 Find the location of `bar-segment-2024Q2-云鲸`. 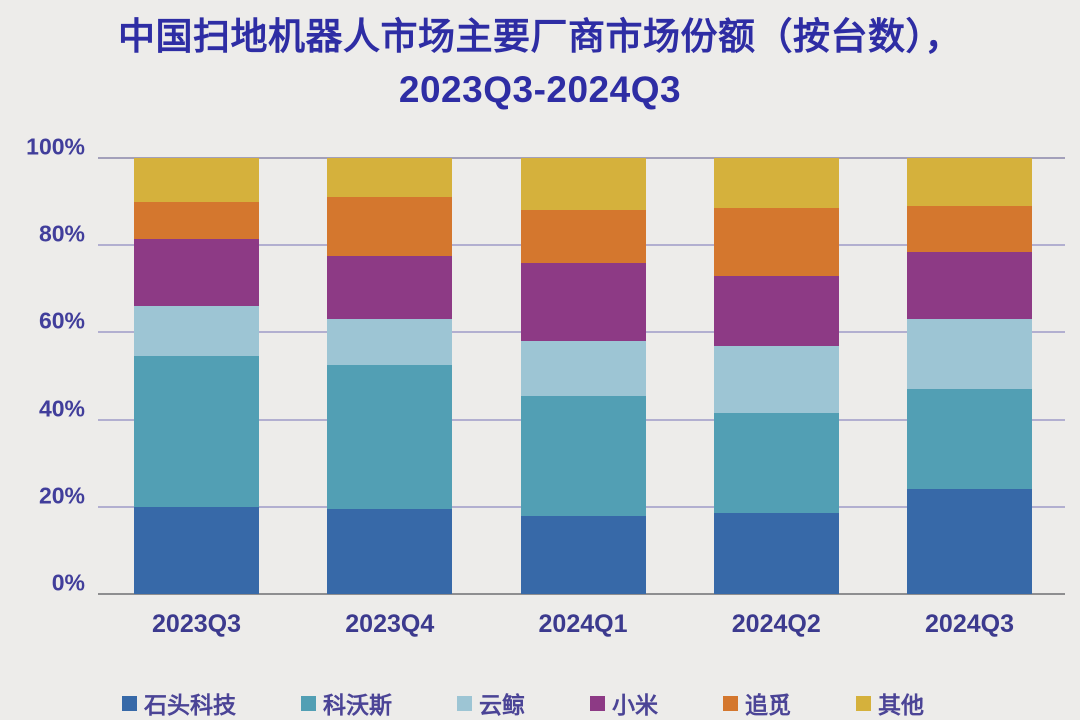

bar-segment-2024Q2-云鲸 is located at coordinates (776, 379).